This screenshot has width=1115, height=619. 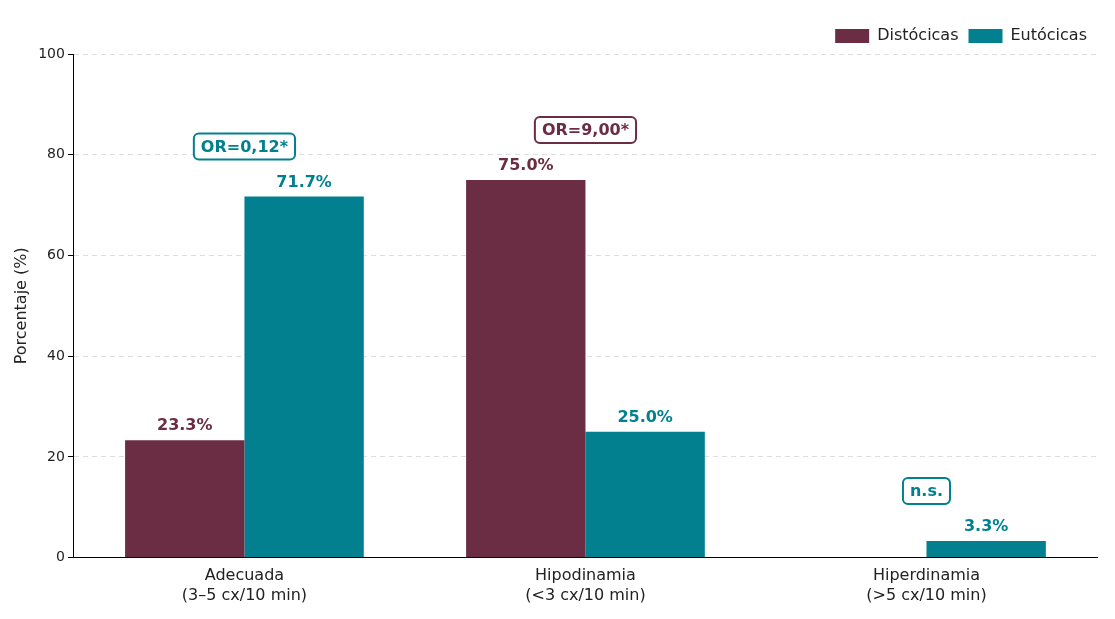 I want to click on y-tick-label: 80, so click(x=56, y=153).